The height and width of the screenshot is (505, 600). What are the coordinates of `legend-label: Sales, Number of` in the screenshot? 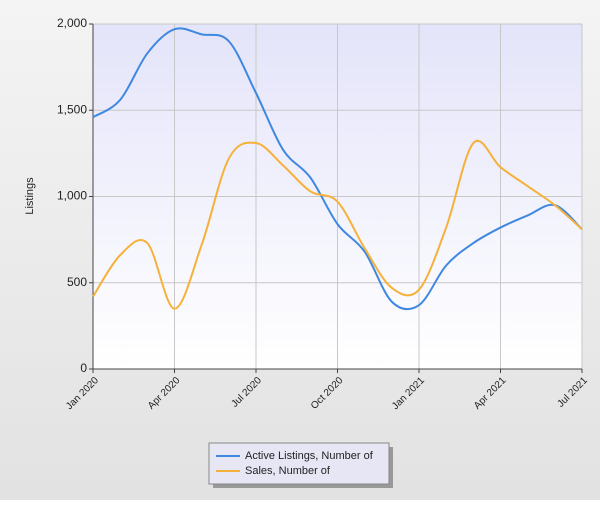 It's located at (288, 471).